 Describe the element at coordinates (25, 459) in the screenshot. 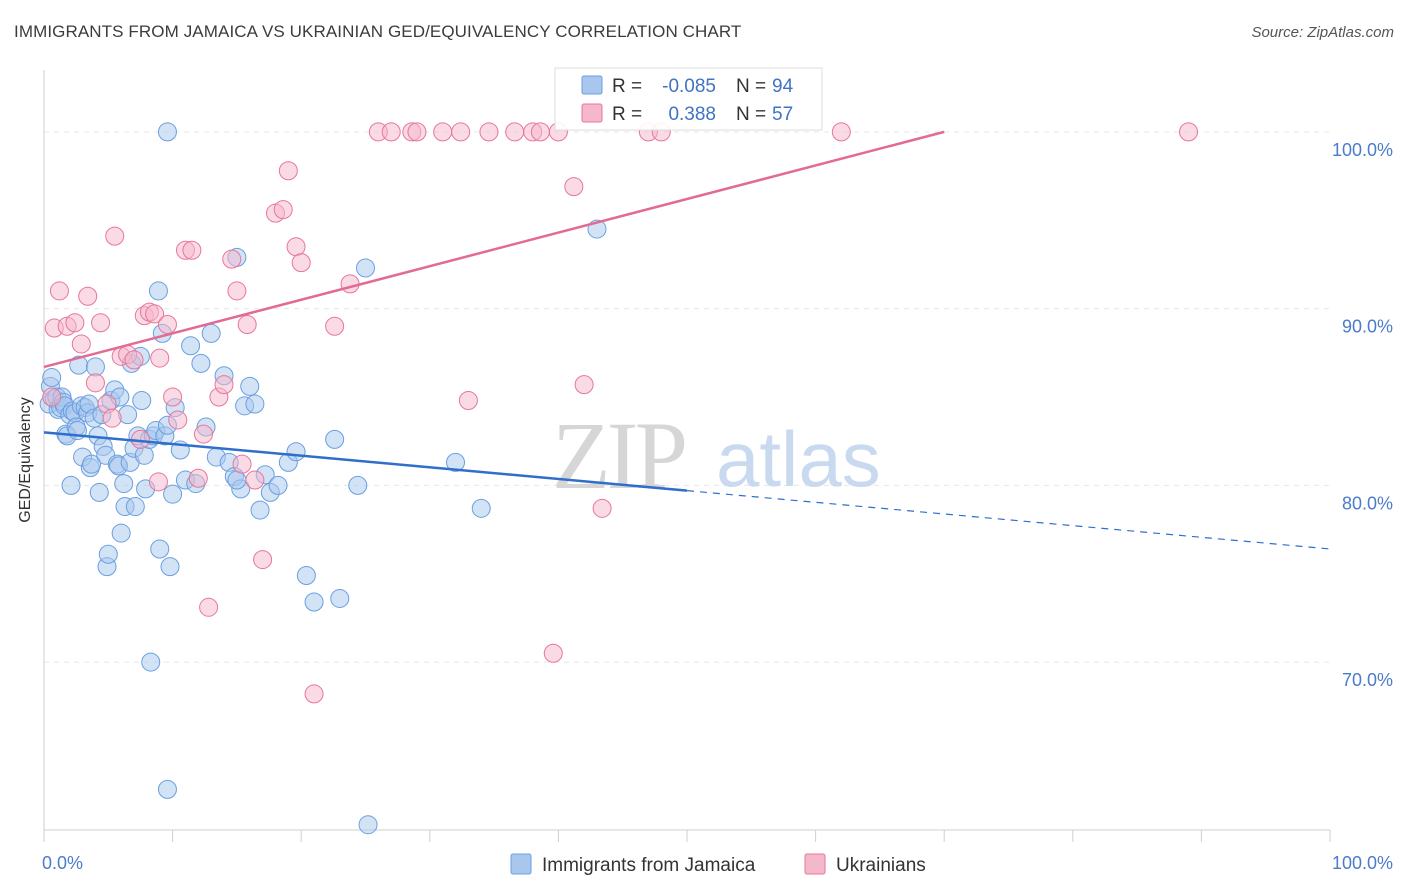

I see `y-axis-label: GED/Equivalency` at that location.